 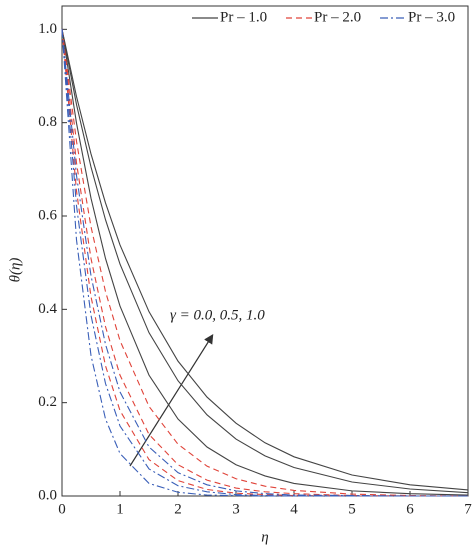 What do you see at coordinates (352, 509) in the screenshot?
I see `x-tick-label: 5` at bounding box center [352, 509].